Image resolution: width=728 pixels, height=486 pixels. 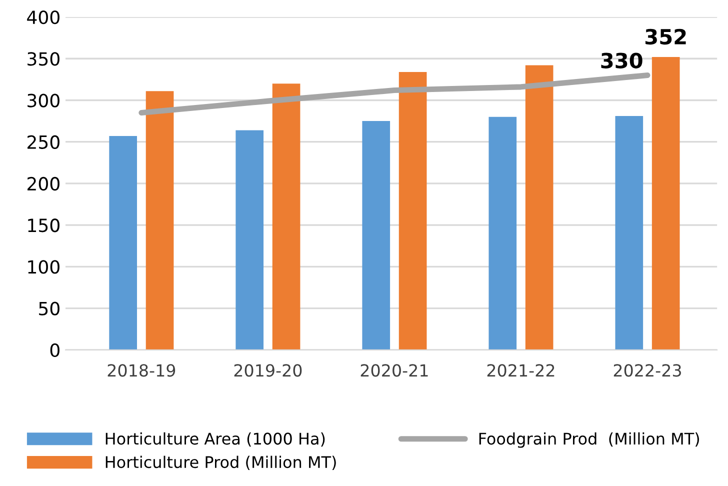 I want to click on y-tick-label: 200, so click(x=44, y=183).